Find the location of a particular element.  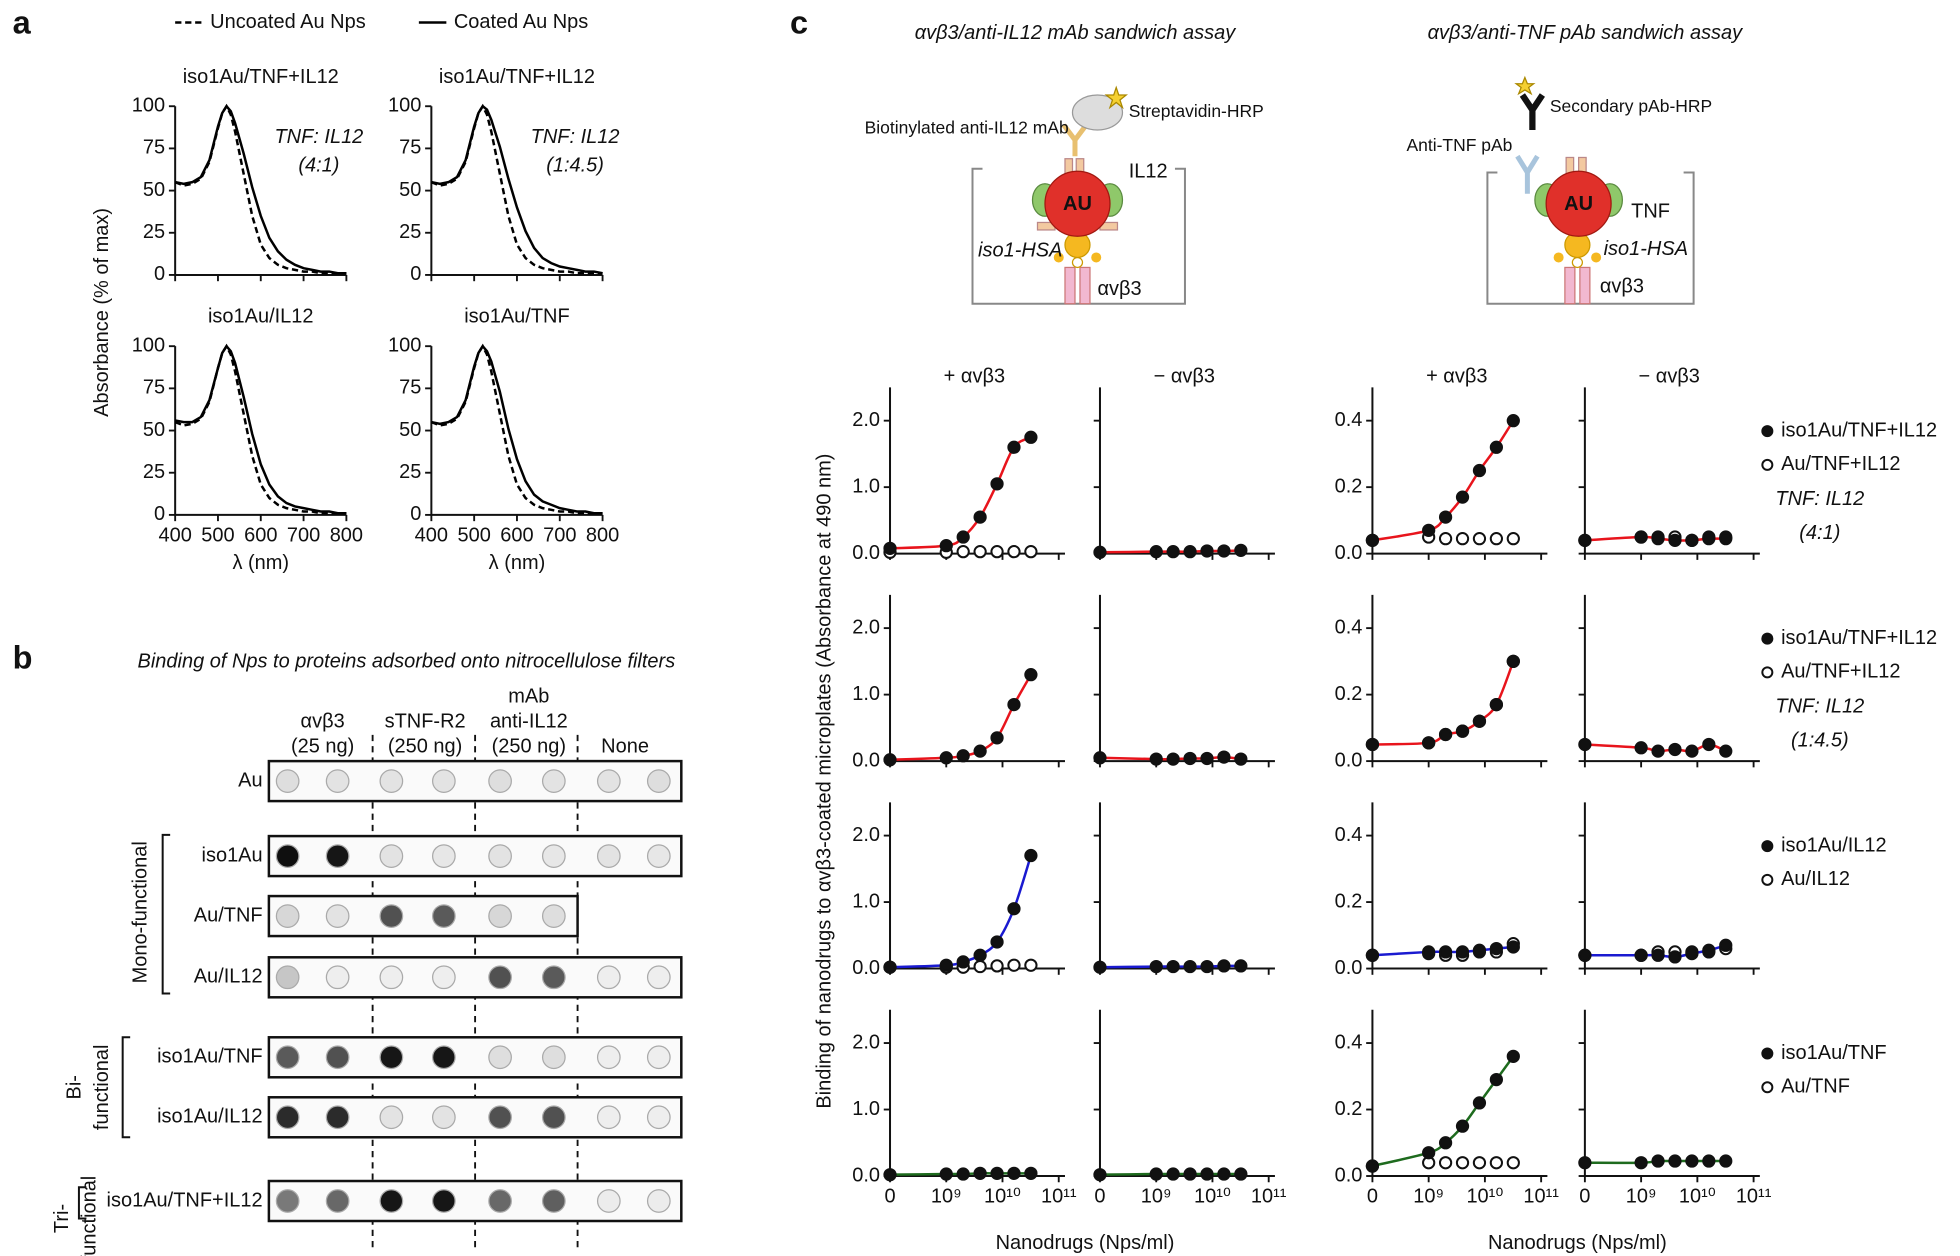

x-tick-label: 400 is located at coordinates (174, 535).